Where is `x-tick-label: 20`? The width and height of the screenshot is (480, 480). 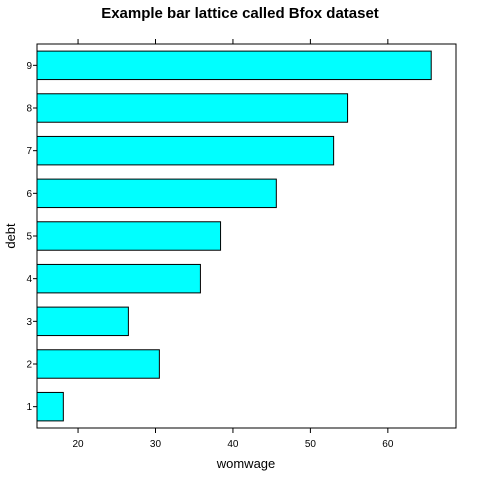 x-tick-label: 20 is located at coordinates (78, 444).